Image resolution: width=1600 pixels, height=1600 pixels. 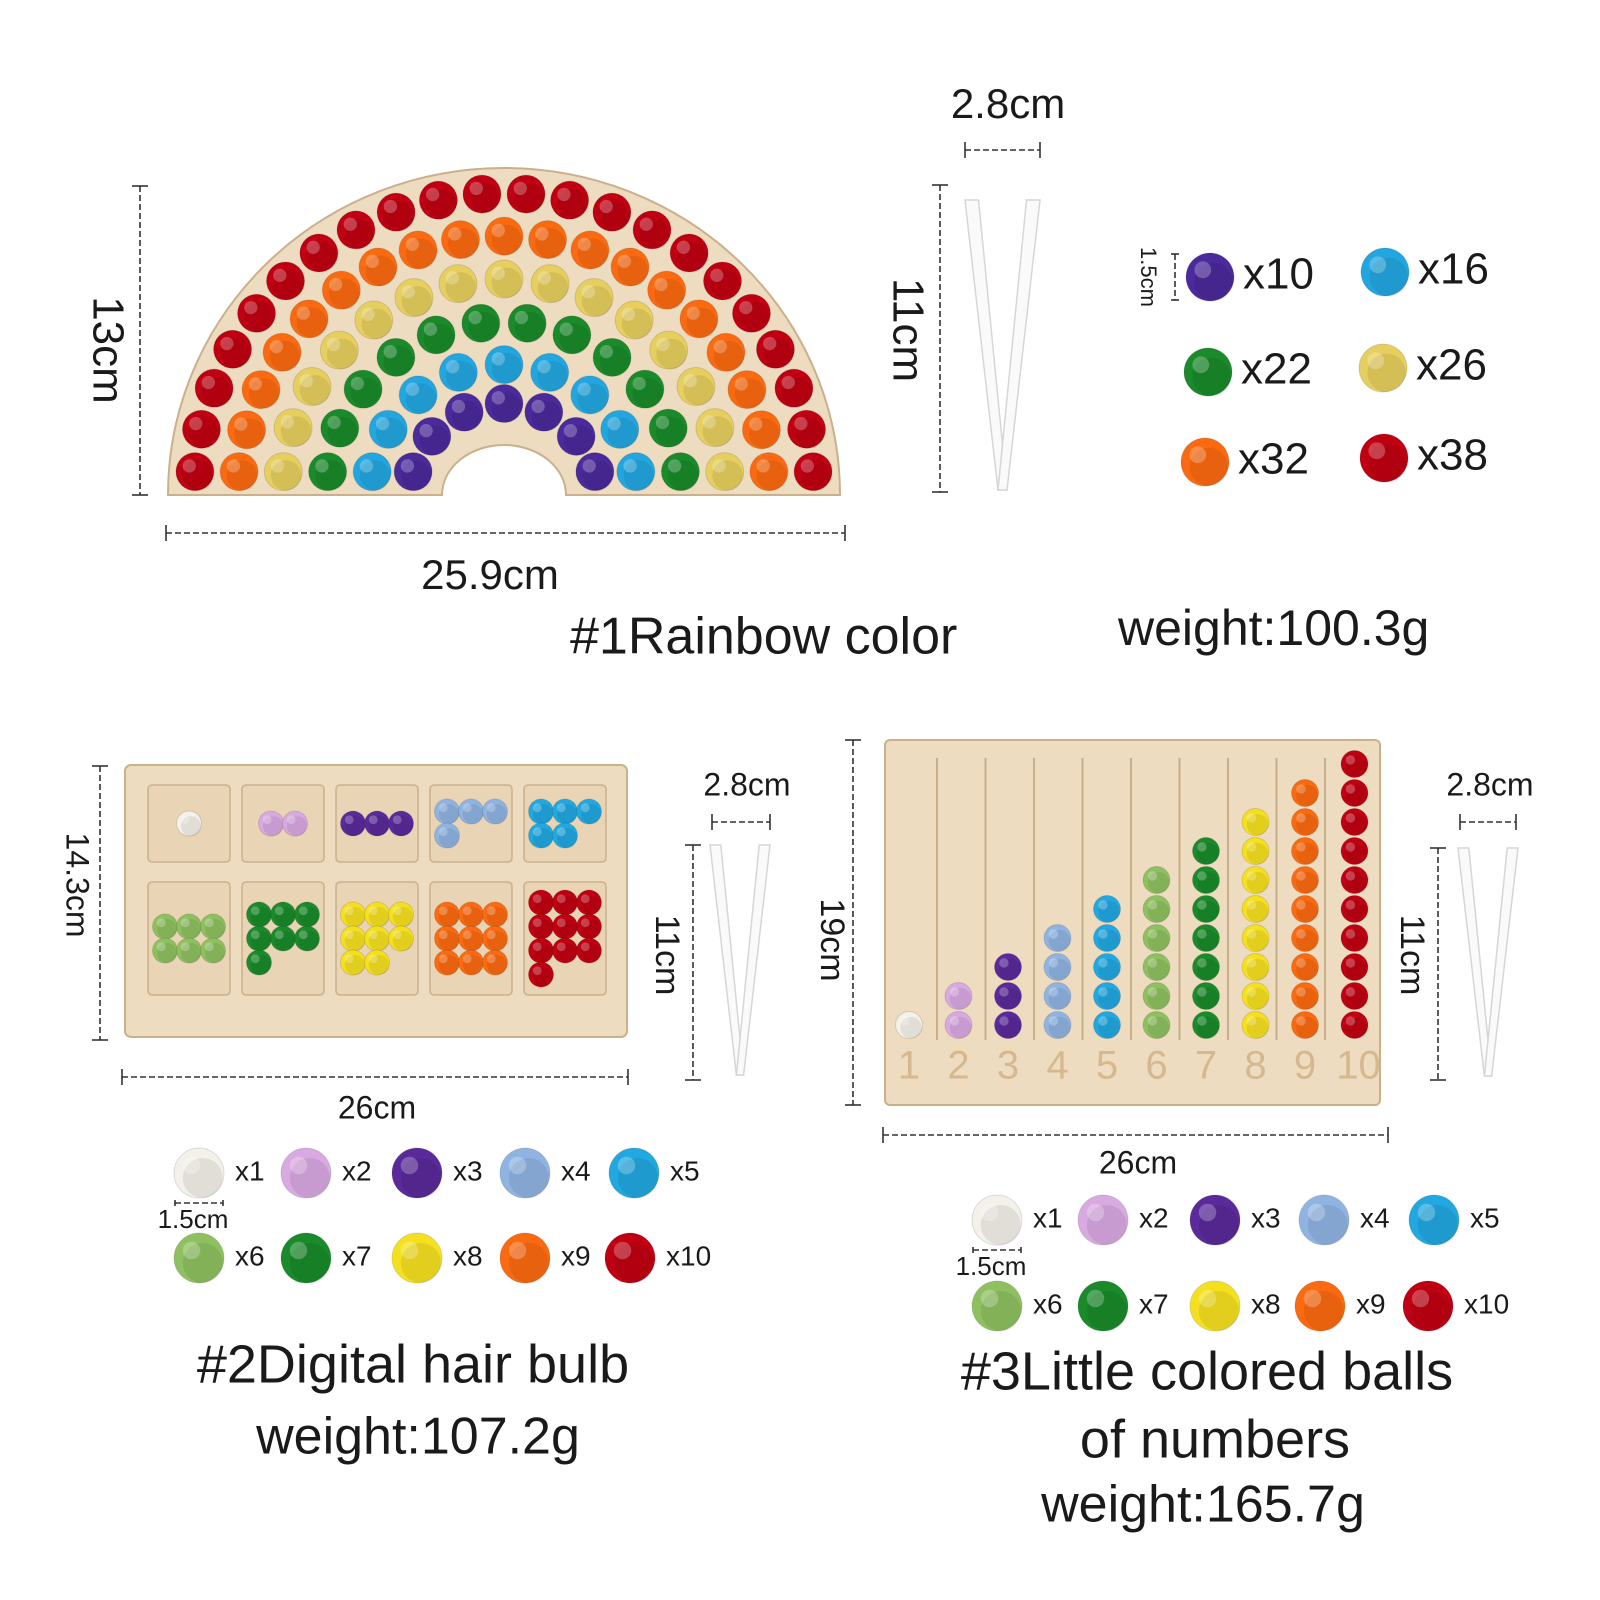 What do you see at coordinates (1019, 345) in the screenshot?
I see `tweezer` at bounding box center [1019, 345].